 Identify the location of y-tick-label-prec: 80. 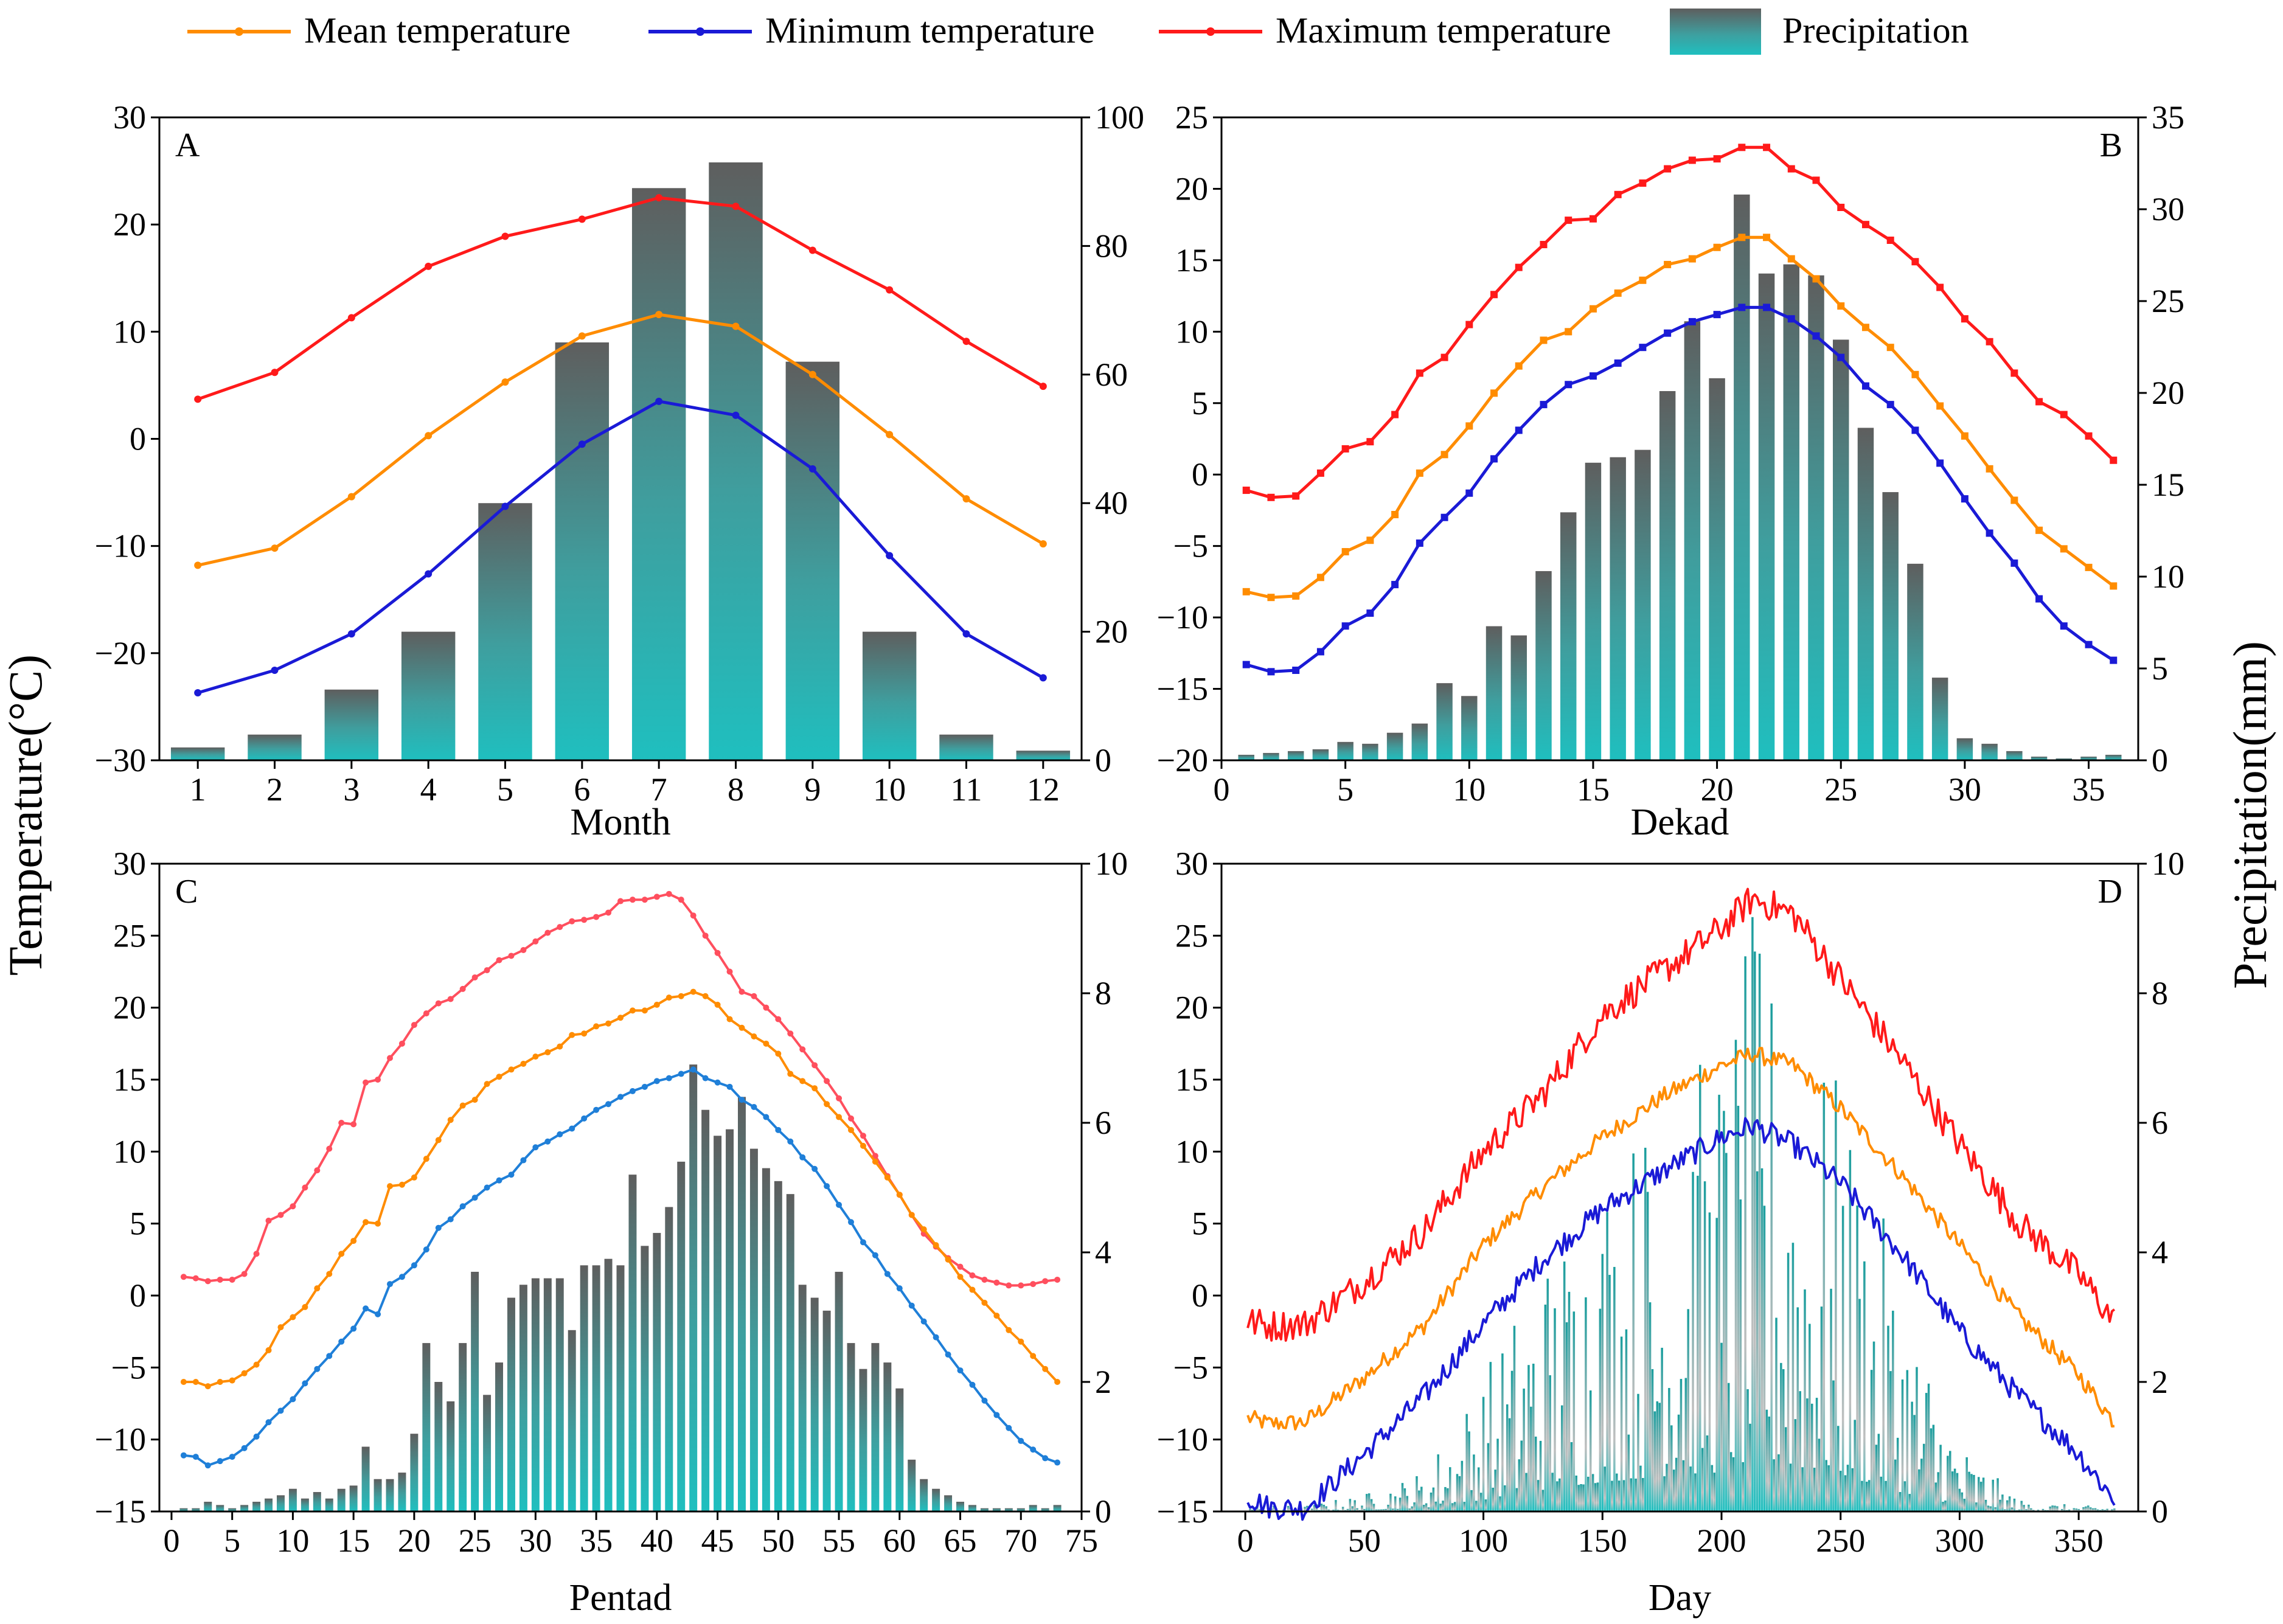
(1112, 245).